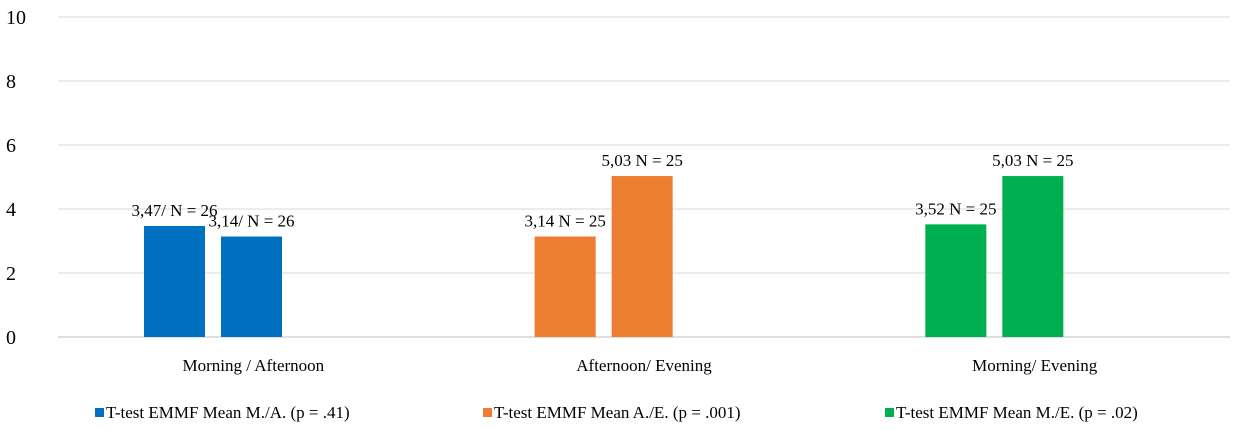 Image resolution: width=1240 pixels, height=430 pixels. What do you see at coordinates (11, 338) in the screenshot?
I see `y-tick-label: 0` at bounding box center [11, 338].